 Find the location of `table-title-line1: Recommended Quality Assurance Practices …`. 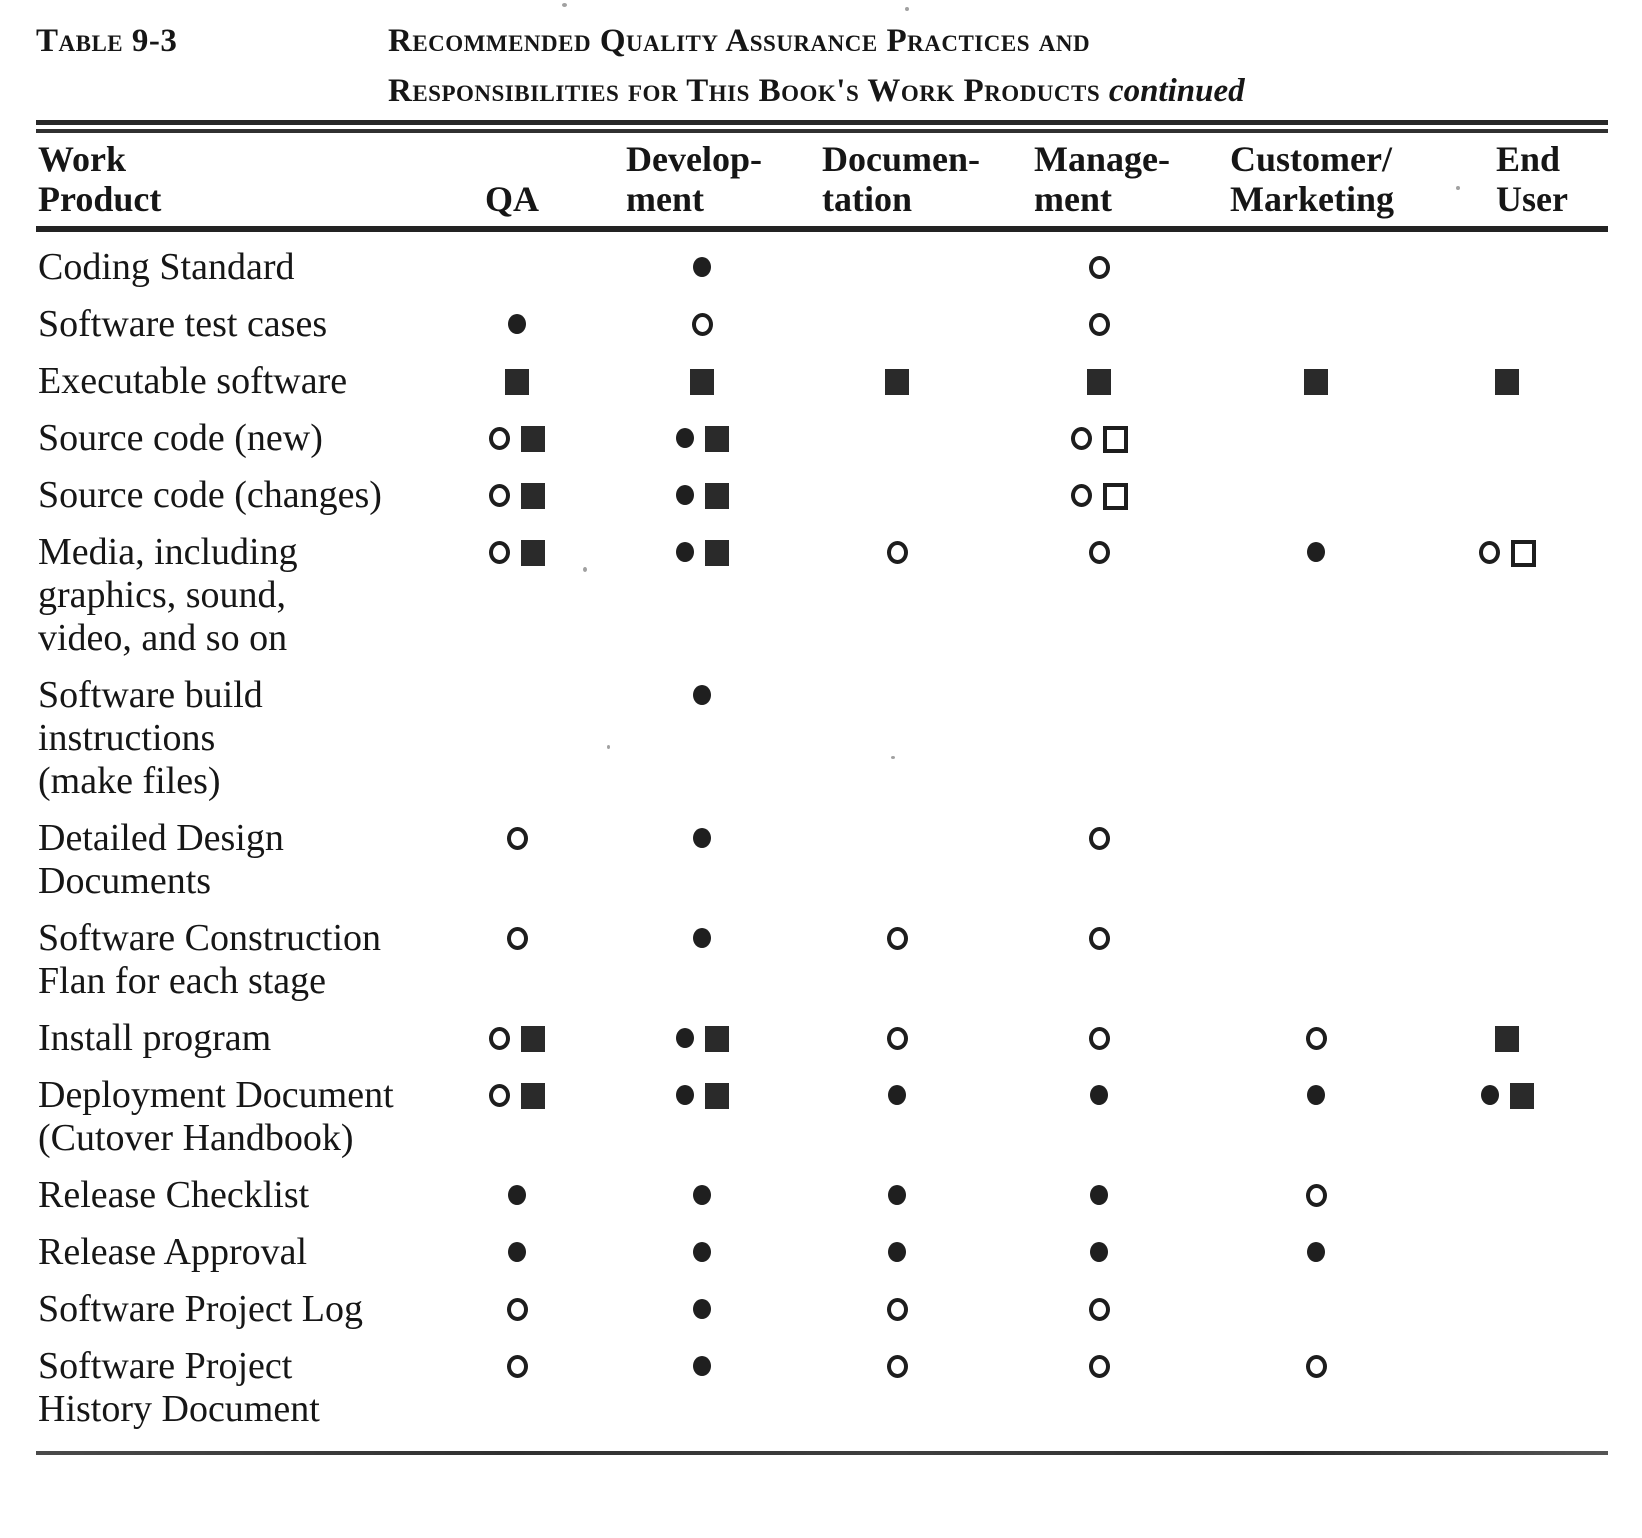

table-title-line1: Recommended Quality Assurance Practices … is located at coordinates (739, 41).